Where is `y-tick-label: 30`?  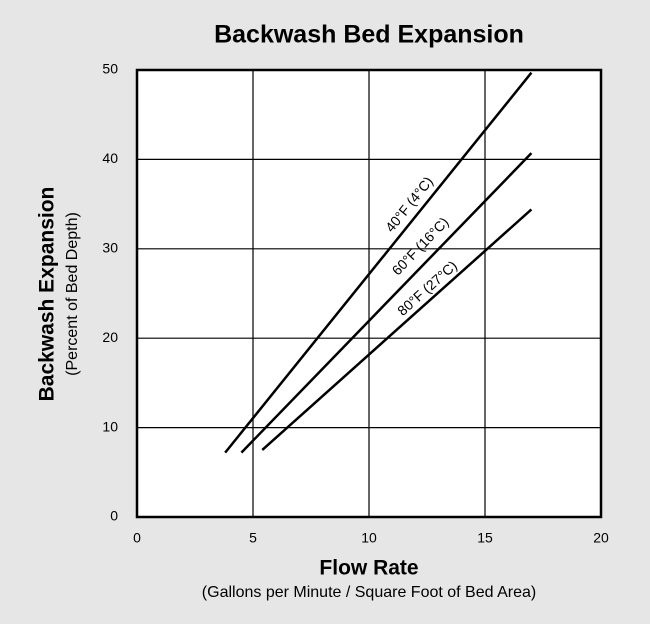 y-tick-label: 30 is located at coordinates (110, 248).